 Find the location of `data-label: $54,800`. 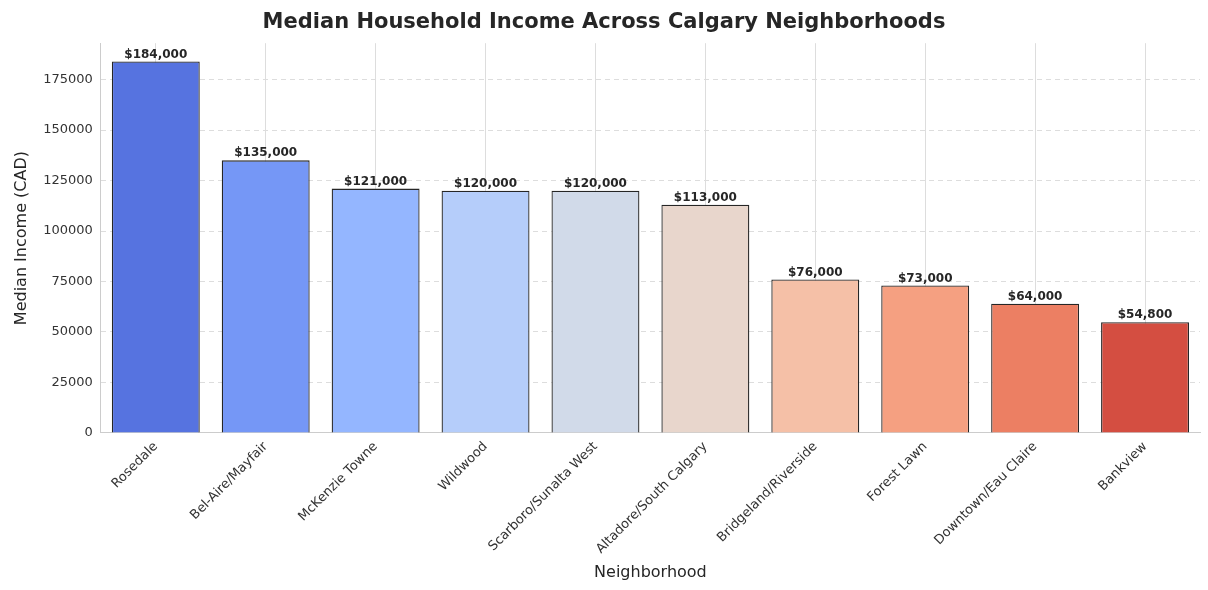

data-label: $54,800 is located at coordinates (1145, 314).